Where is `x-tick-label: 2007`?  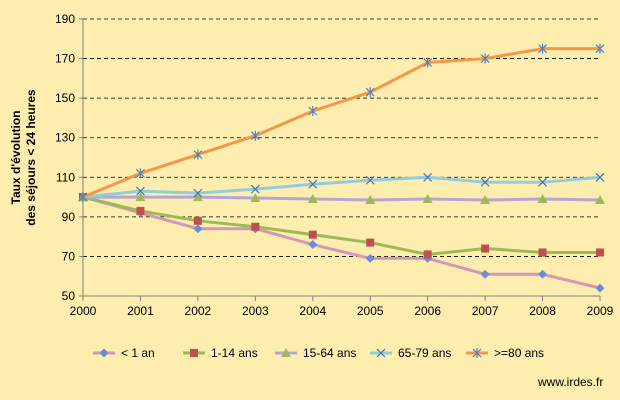
x-tick-label: 2007 is located at coordinates (485, 311).